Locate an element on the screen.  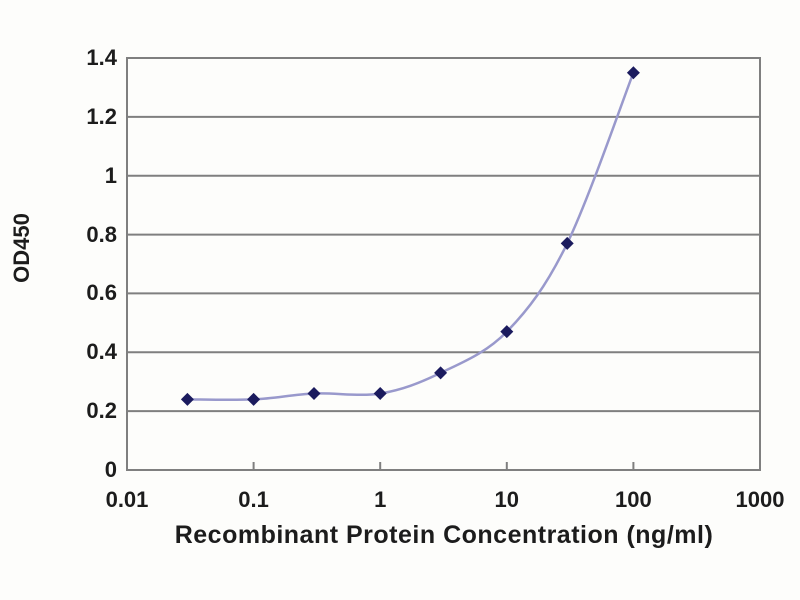
y-tick-label: 0.6 is located at coordinates (101, 293).